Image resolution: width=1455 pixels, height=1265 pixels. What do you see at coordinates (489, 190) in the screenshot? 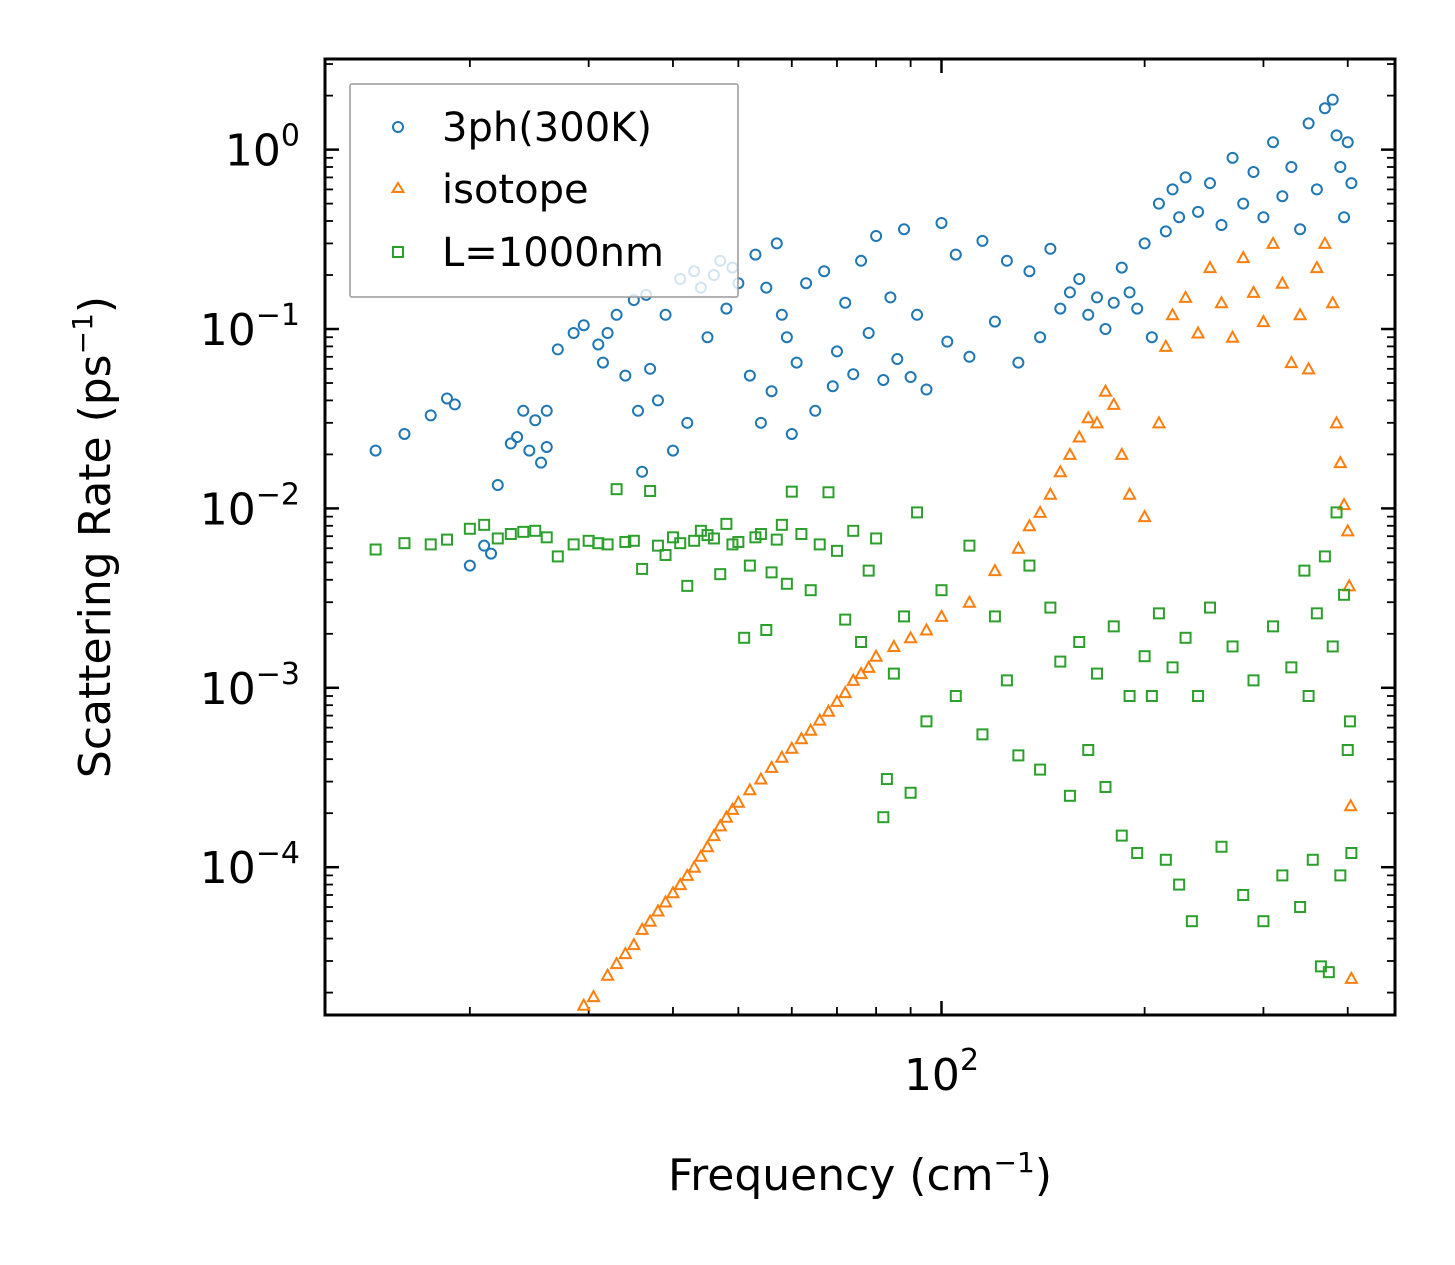
I see `legend-item-isotope: isotope` at bounding box center [489, 190].